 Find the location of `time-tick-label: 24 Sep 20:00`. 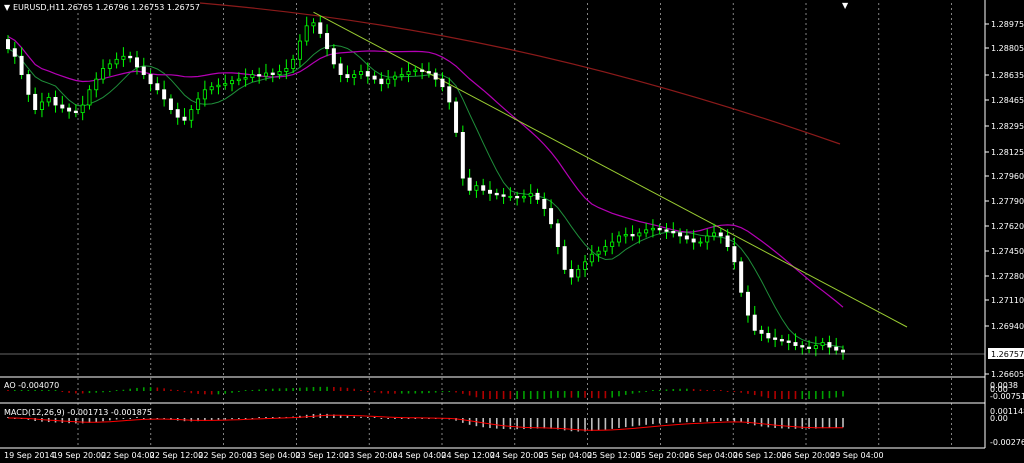

time-tick-label: 24 Sep 20:00 is located at coordinates (516, 455).